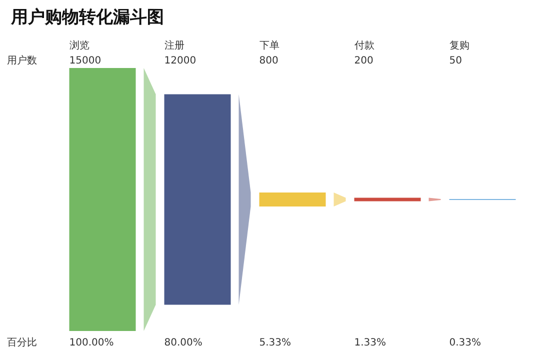 The width and height of the screenshot is (555, 364). Describe the element at coordinates (364, 46) in the screenshot. I see `category-label: 付款` at that location.